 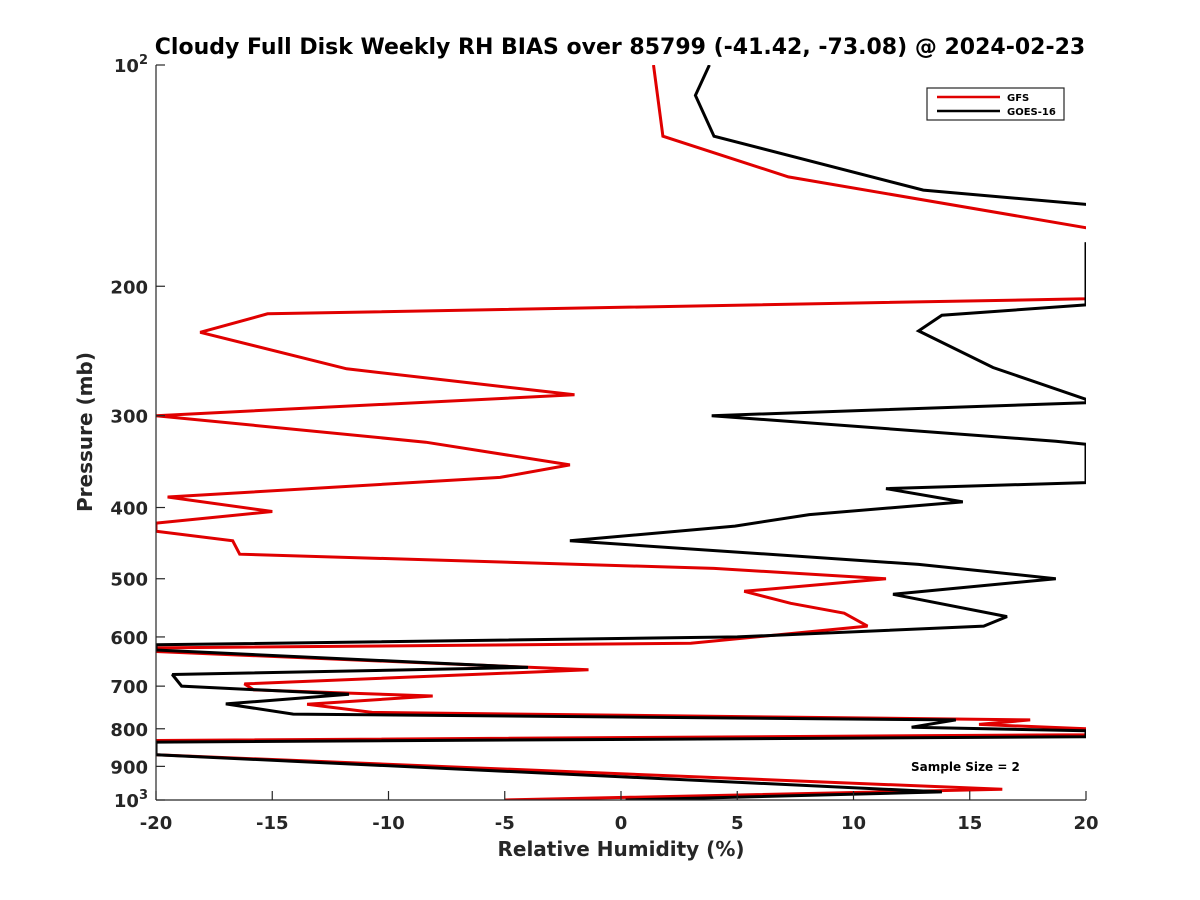 I want to click on y-tick-label: 700, so click(x=129, y=687).